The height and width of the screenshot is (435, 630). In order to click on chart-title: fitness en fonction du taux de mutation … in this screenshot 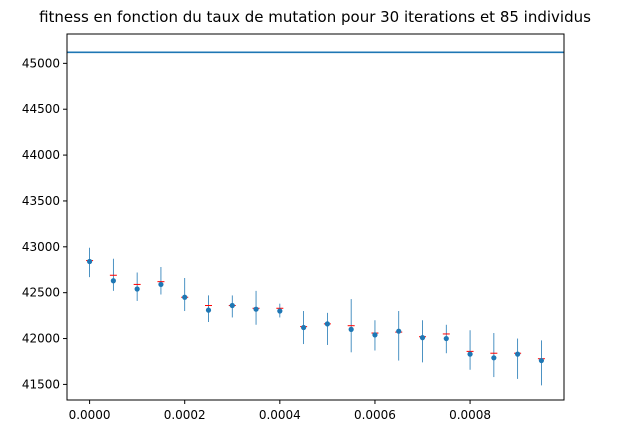, I will do `click(315, 17)`.